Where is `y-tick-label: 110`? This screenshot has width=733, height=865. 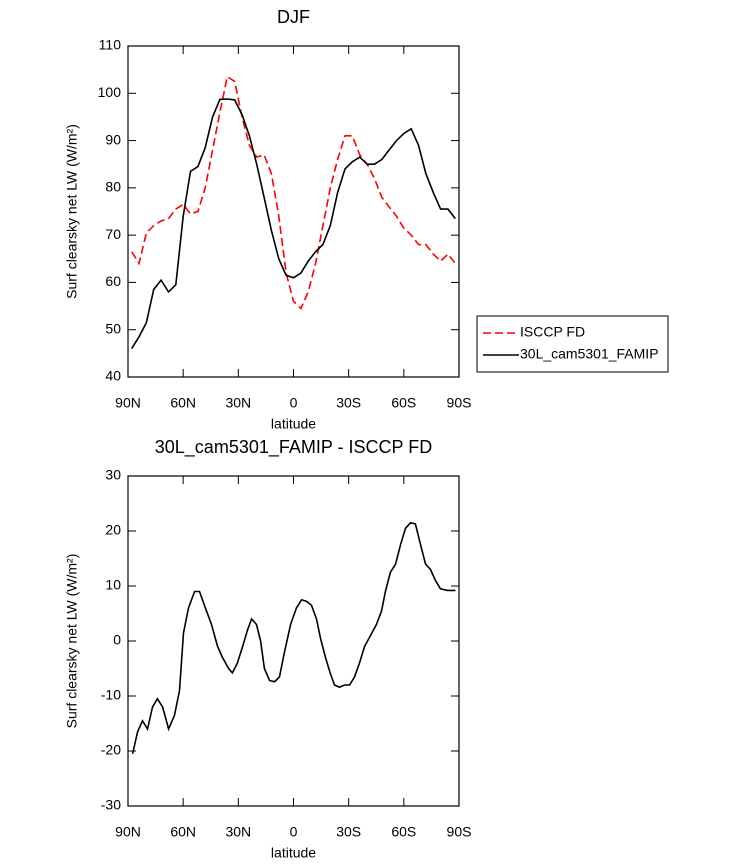
y-tick-label: 110 is located at coordinates (110, 45).